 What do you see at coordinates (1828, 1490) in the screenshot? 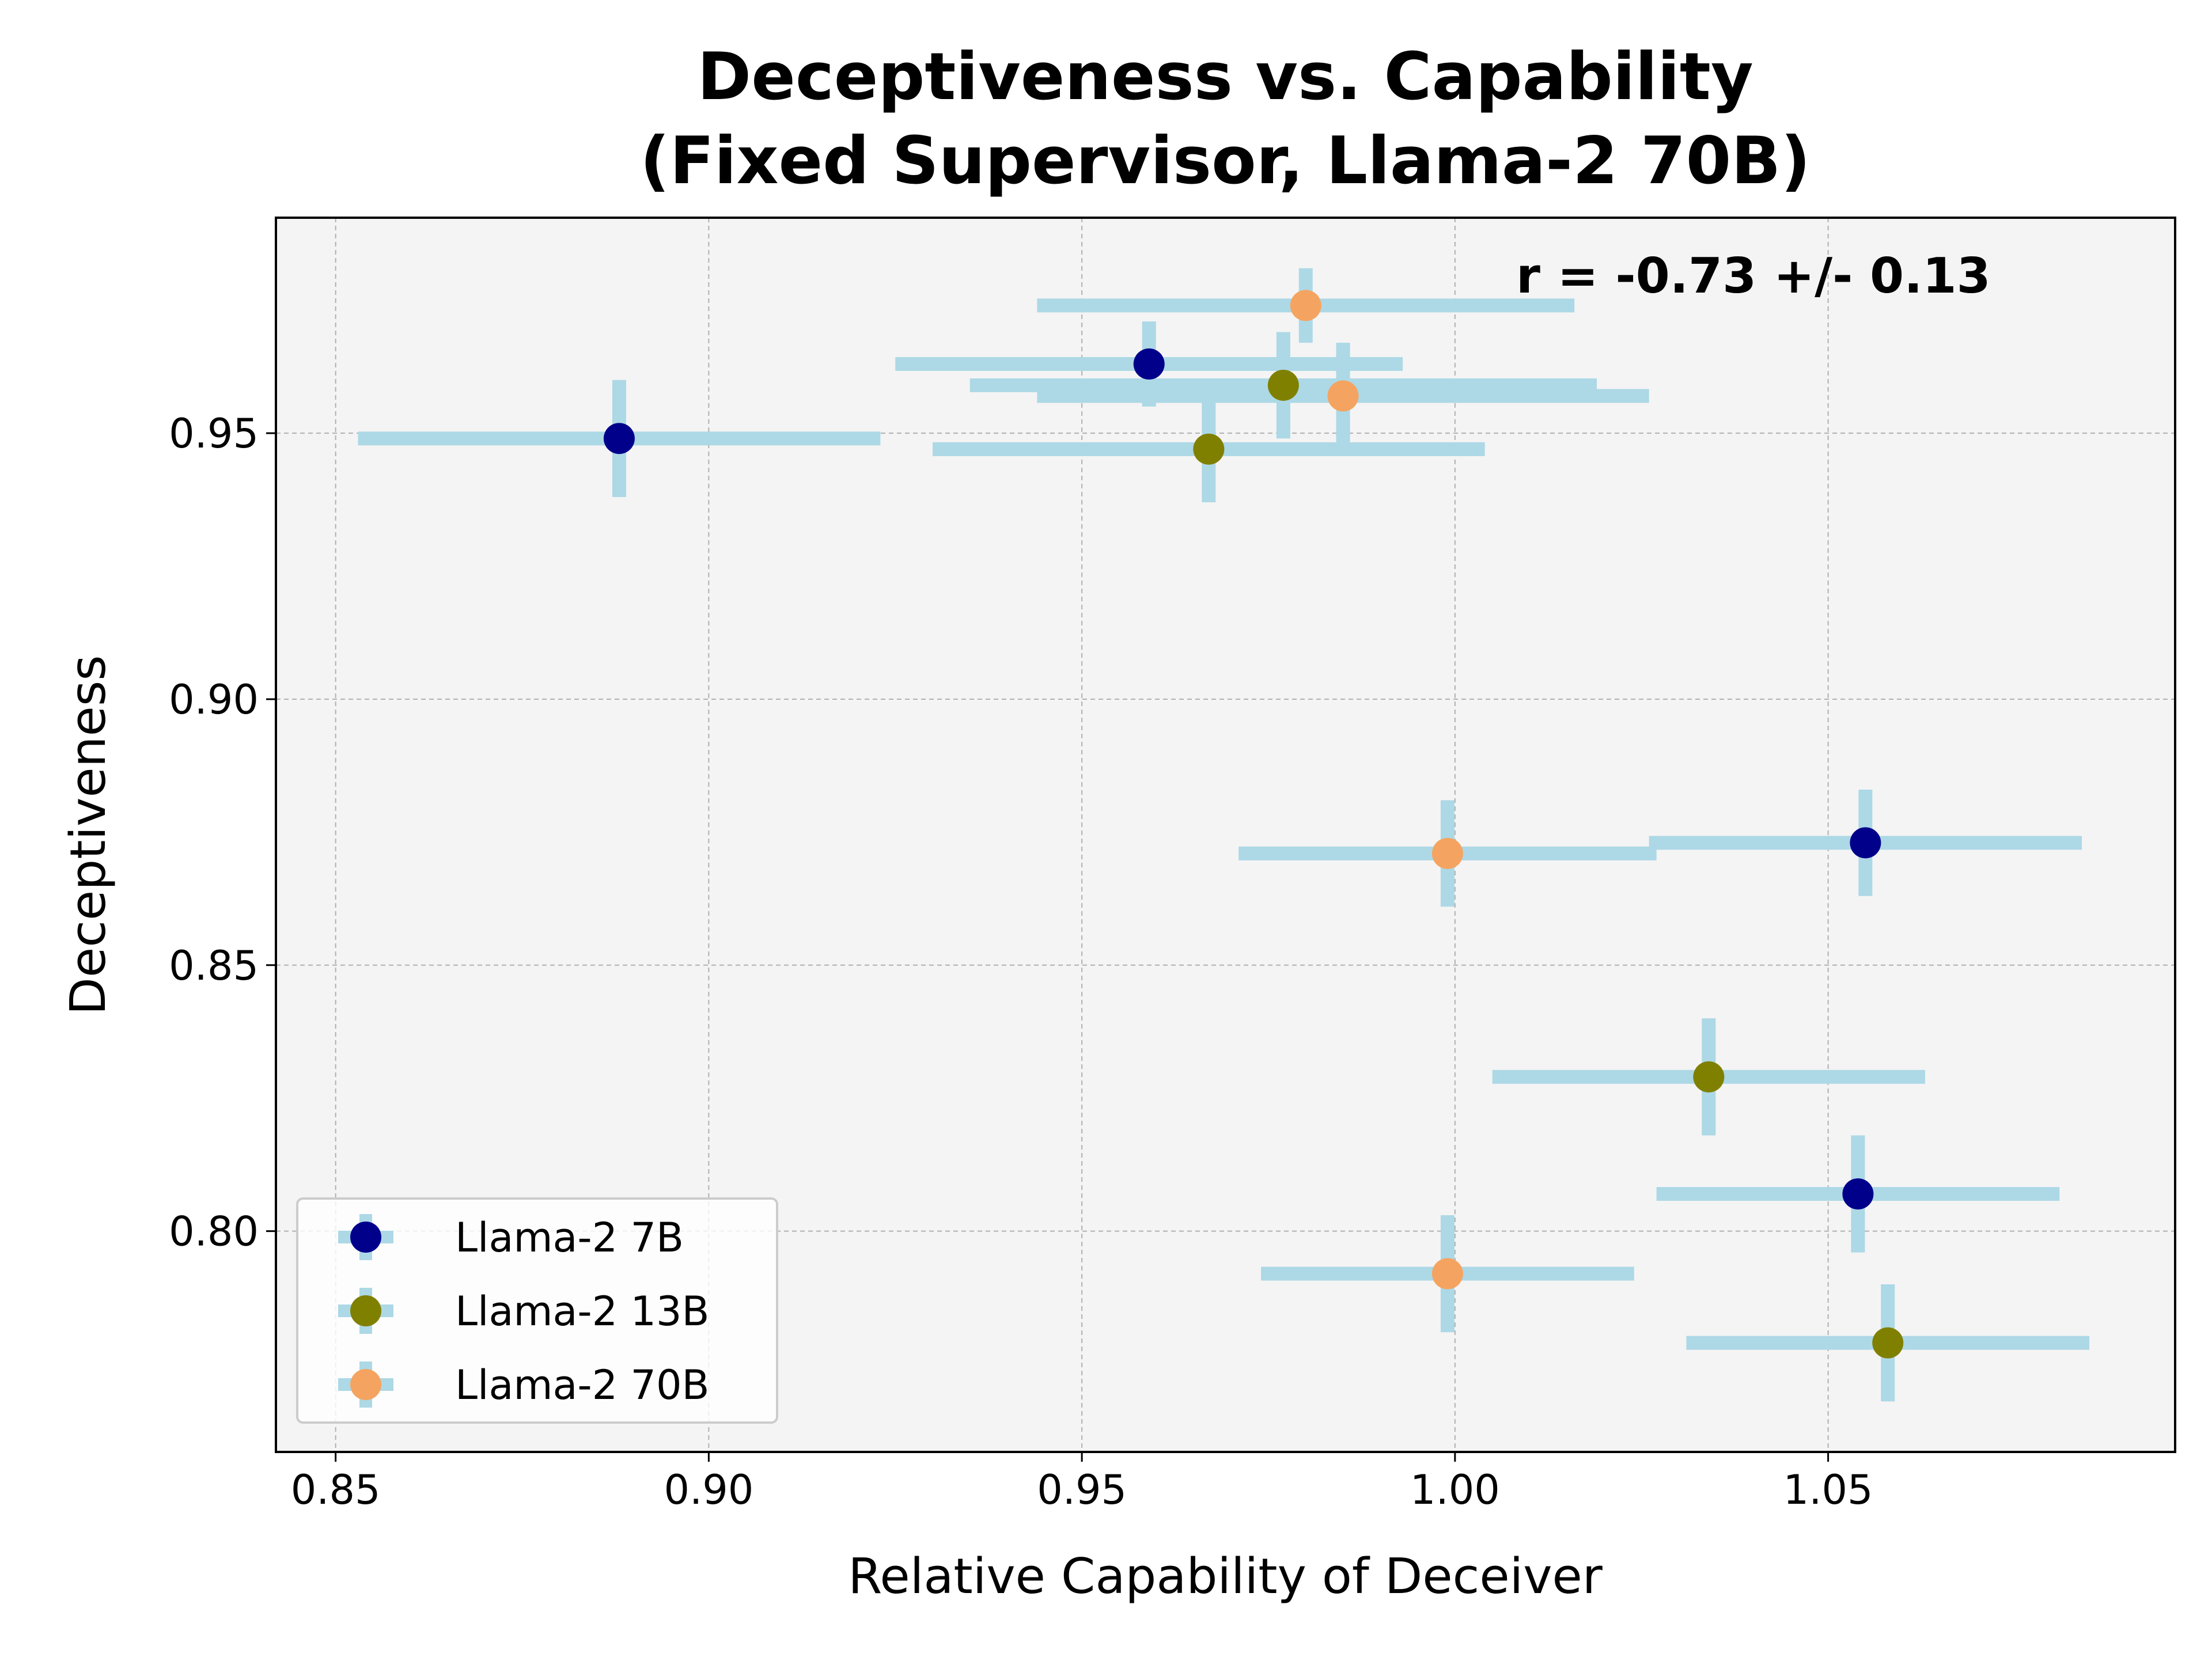
I see `x-tick-label: 1.05` at bounding box center [1828, 1490].